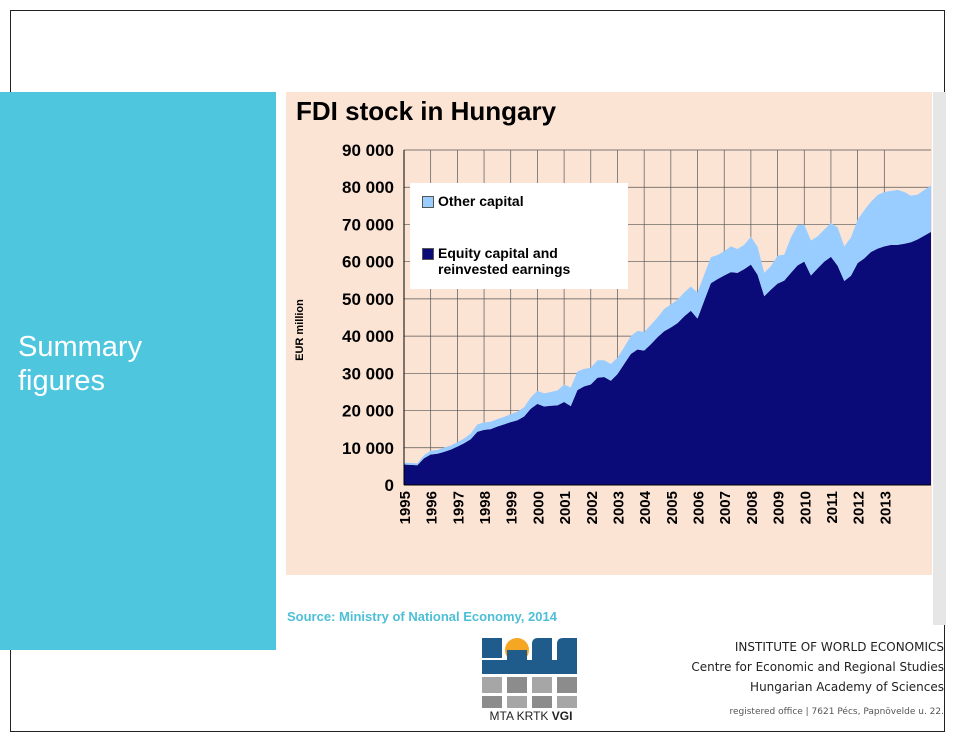  I want to click on y-tick-label: 0, so click(389, 485).